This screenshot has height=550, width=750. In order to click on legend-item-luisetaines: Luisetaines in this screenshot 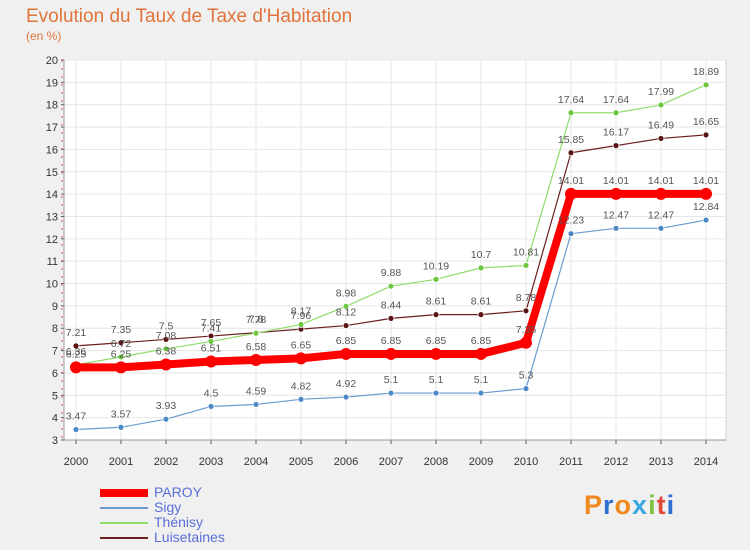, I will do `click(200, 537)`.